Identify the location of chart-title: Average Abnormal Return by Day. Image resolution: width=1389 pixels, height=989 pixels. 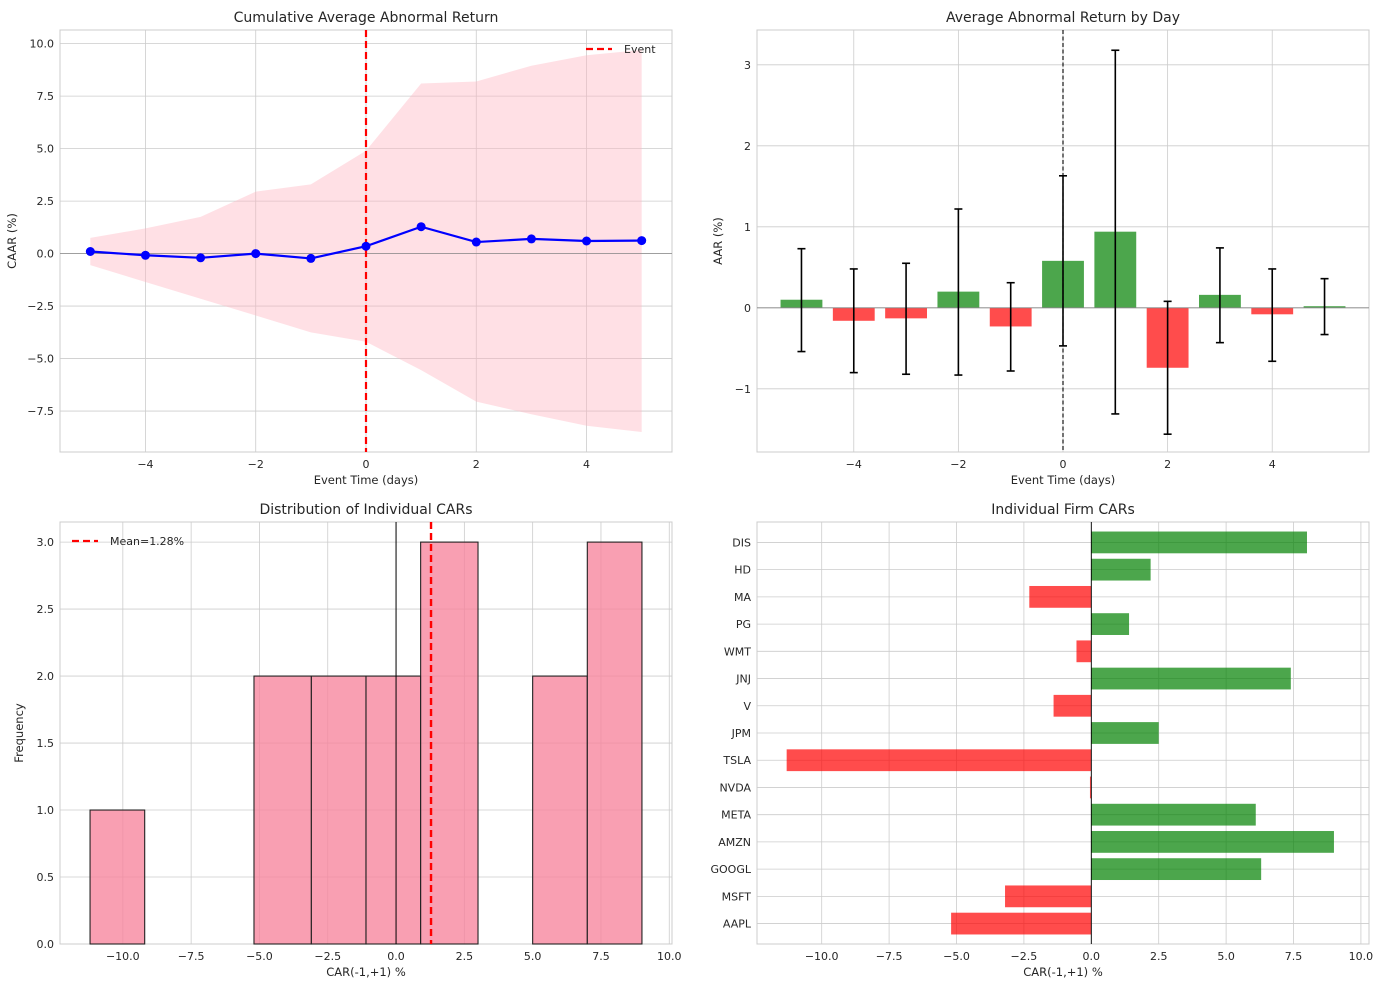
(1063, 18).